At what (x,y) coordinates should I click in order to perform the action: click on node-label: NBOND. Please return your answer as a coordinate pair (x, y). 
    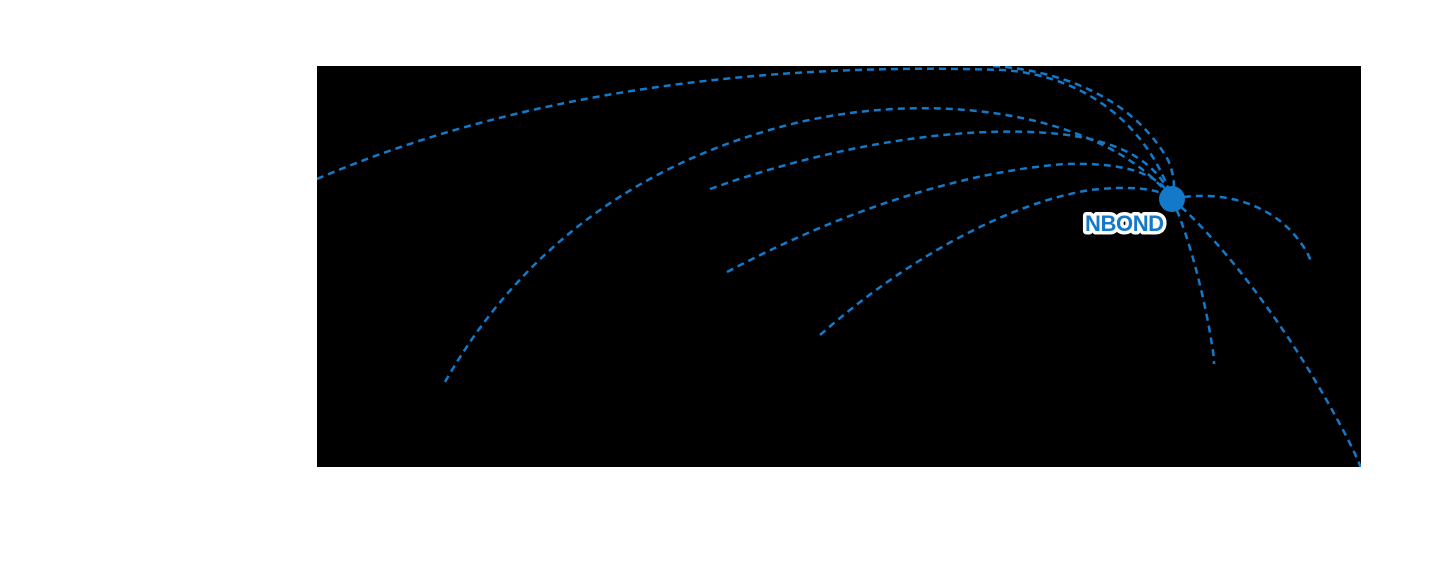
    Looking at the image, I should click on (1124, 223).